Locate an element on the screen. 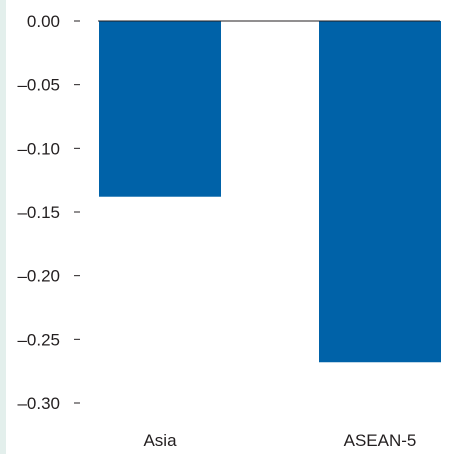  y-tick-label: –0.15 is located at coordinates (38, 212).